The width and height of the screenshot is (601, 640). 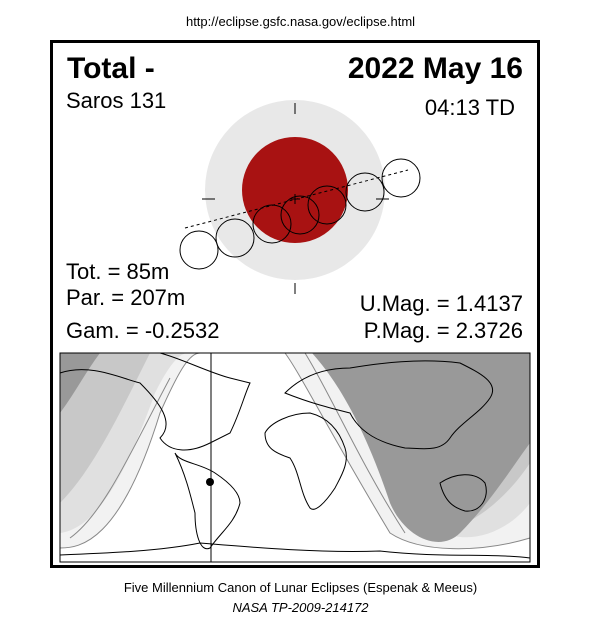 What do you see at coordinates (443, 330) in the screenshot?
I see `penumbral-magnitude: P.Mag. = 2.3726` at bounding box center [443, 330].